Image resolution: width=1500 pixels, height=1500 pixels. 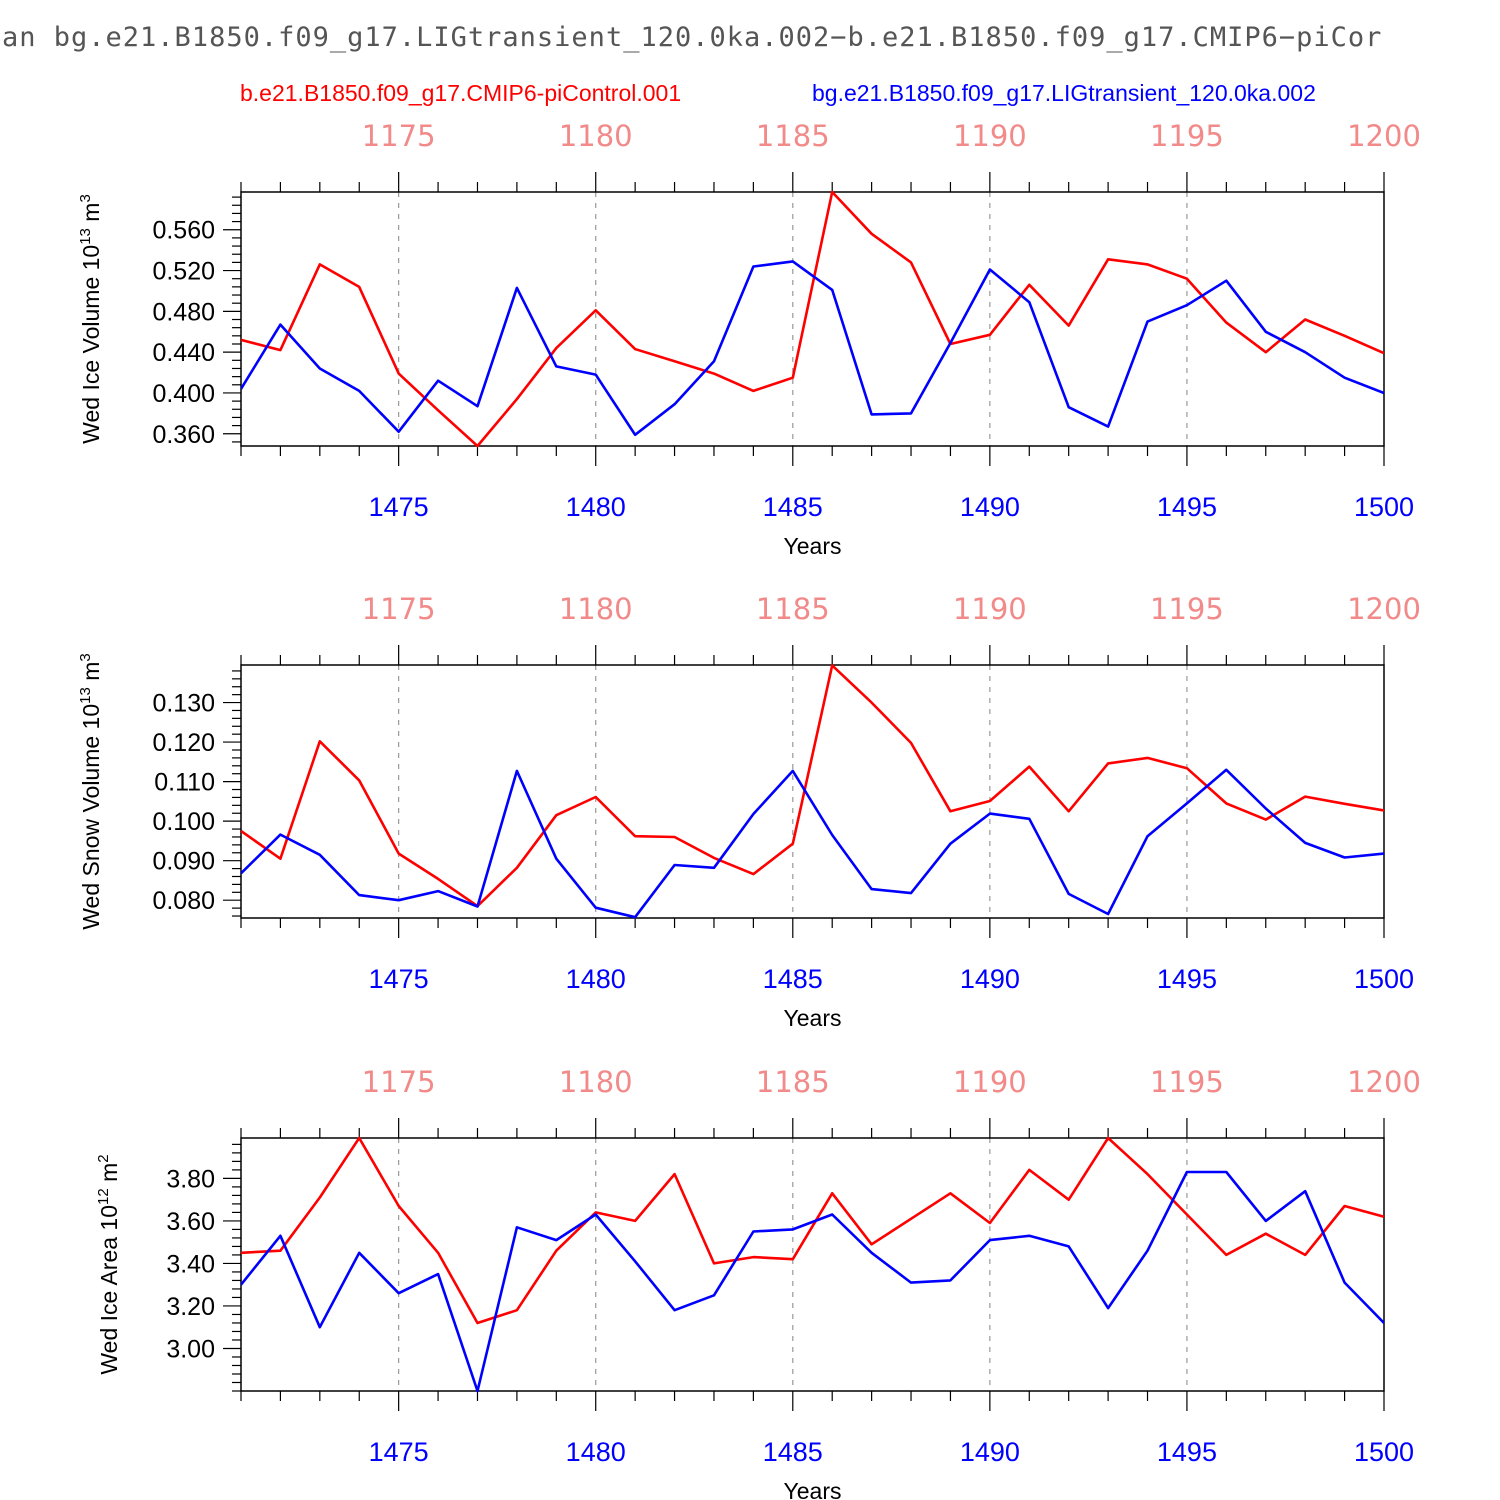 What do you see at coordinates (183, 743) in the screenshot?
I see `y-tick-label: 0.120` at bounding box center [183, 743].